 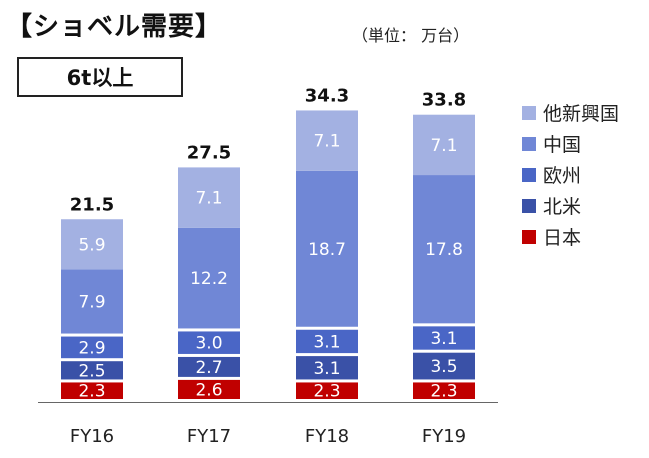 I want to click on legend-item: 他新興国, so click(x=570, y=112).